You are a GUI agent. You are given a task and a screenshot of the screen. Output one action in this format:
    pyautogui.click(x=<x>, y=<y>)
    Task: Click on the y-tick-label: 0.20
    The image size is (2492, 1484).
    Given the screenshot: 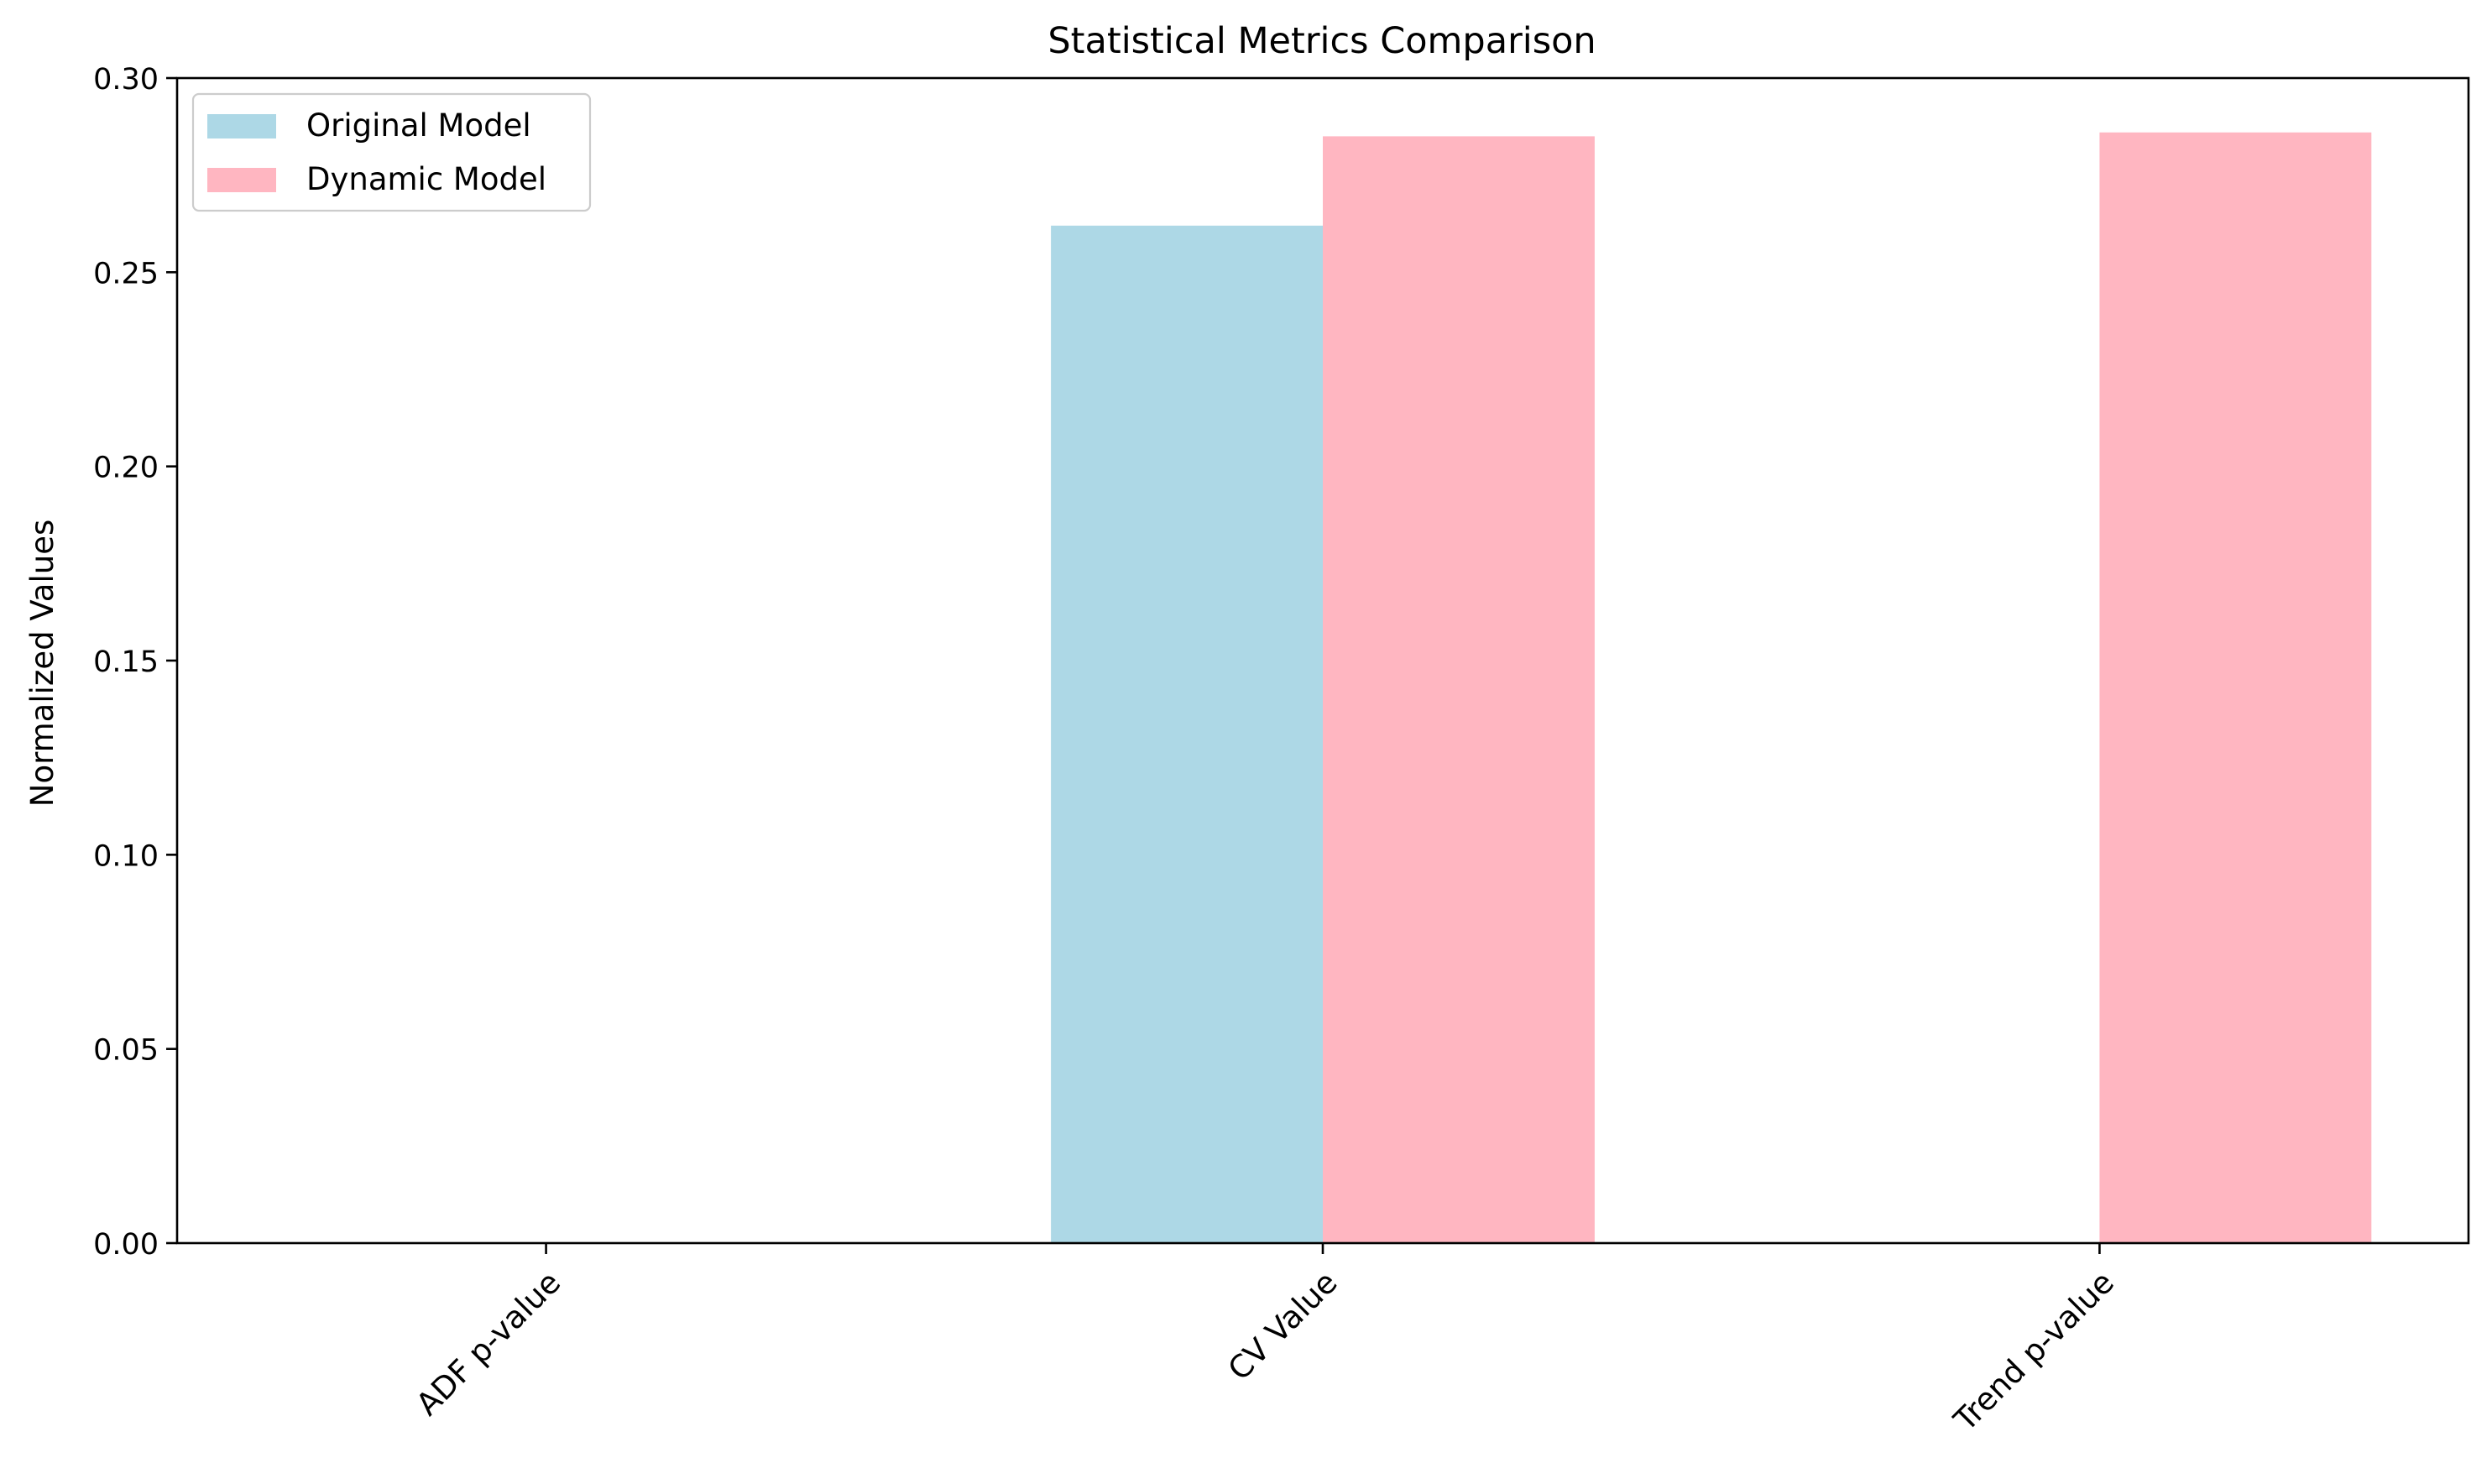 What is the action you would take?
    pyautogui.click(x=126, y=468)
    